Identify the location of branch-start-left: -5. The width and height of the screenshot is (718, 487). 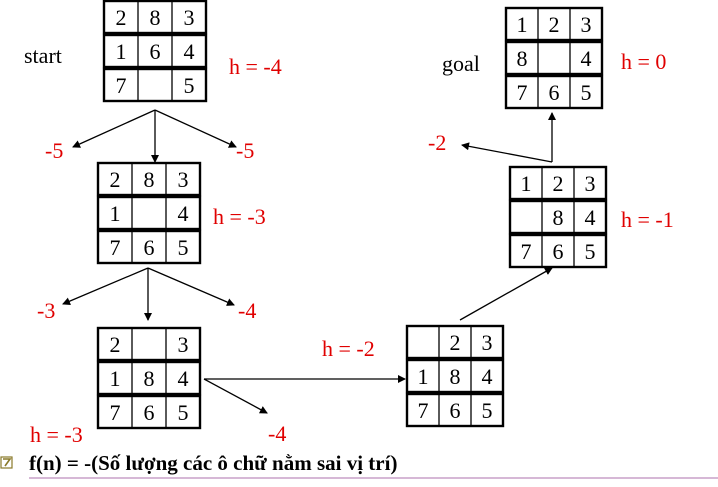
(54, 150).